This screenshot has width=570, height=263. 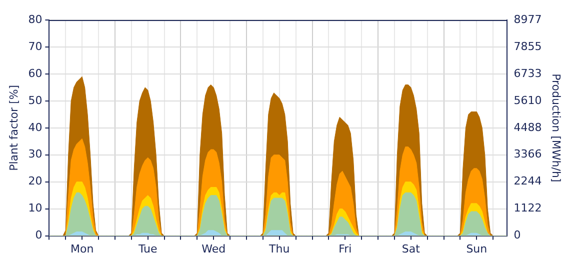 I want to click on y-tick-label: 40, so click(x=35, y=127).